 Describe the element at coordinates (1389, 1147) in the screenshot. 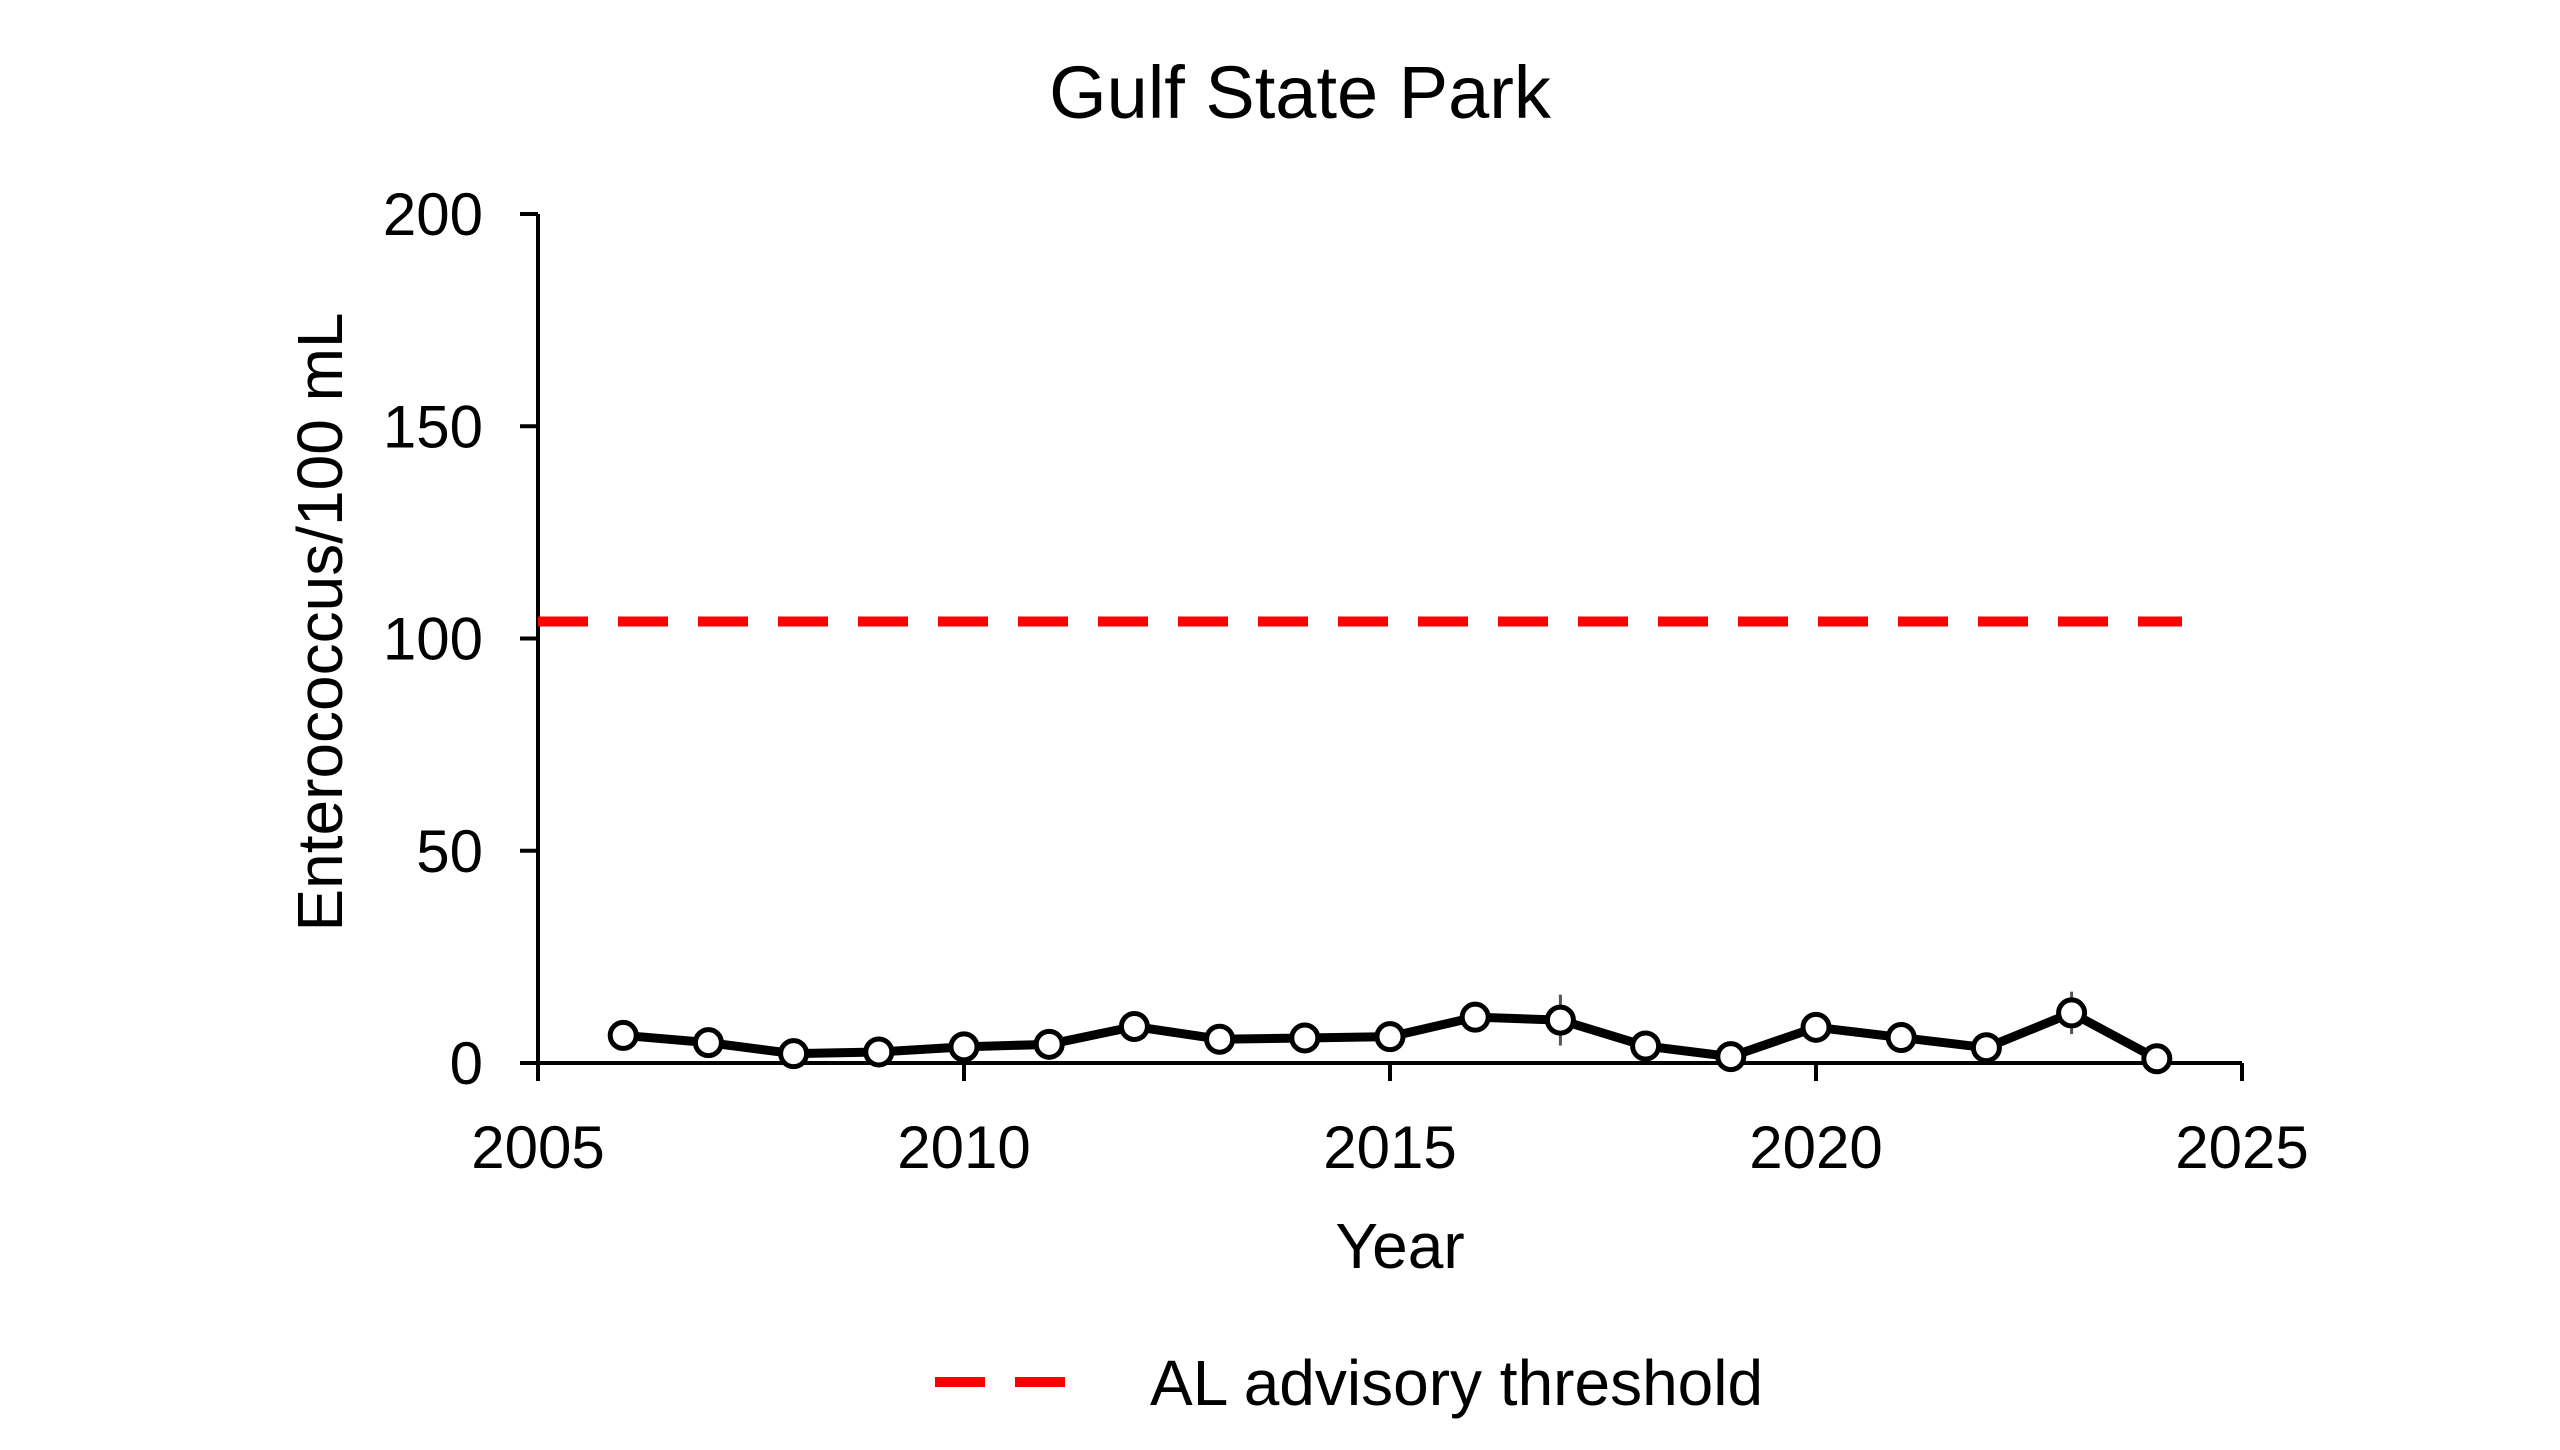

I see `x-tick-label: 2015` at that location.